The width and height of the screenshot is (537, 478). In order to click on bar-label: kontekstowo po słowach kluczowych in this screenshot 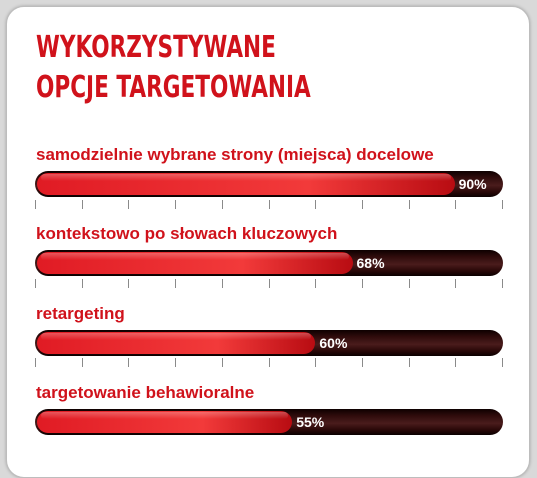, I will do `click(187, 233)`.